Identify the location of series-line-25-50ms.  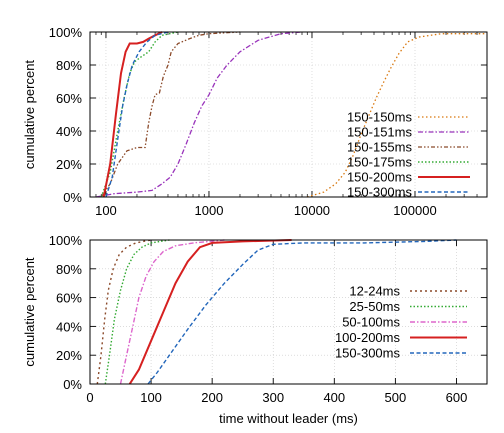
(137, 312).